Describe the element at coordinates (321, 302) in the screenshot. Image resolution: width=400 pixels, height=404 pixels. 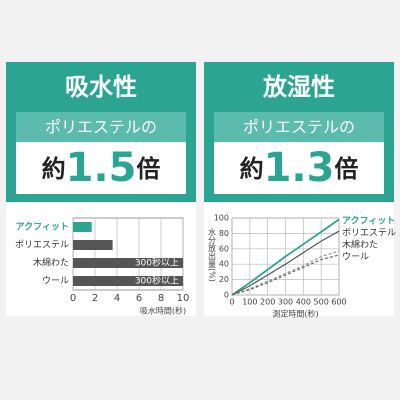
I see `x-tick-label: 500` at that location.